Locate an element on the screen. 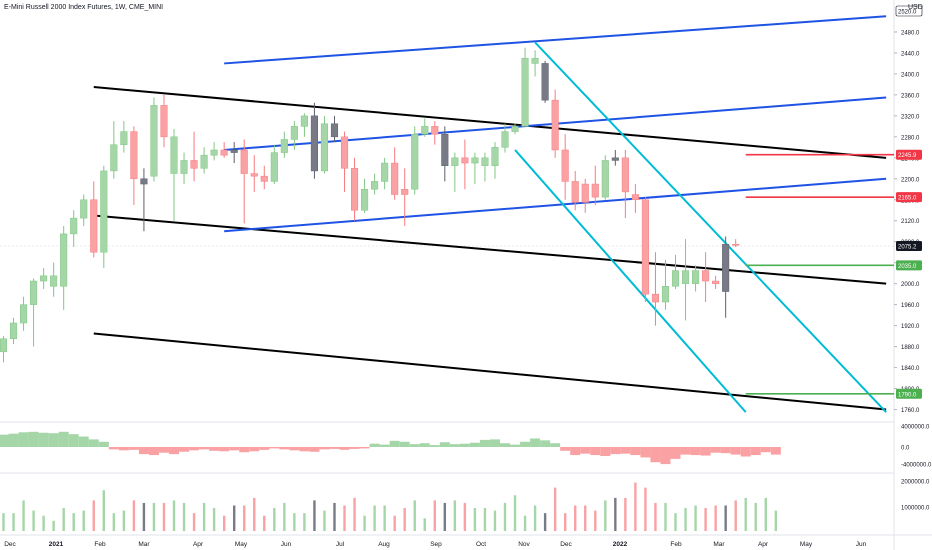 This screenshot has height=550, width=932. price-label-text: 1790.0 is located at coordinates (907, 395).